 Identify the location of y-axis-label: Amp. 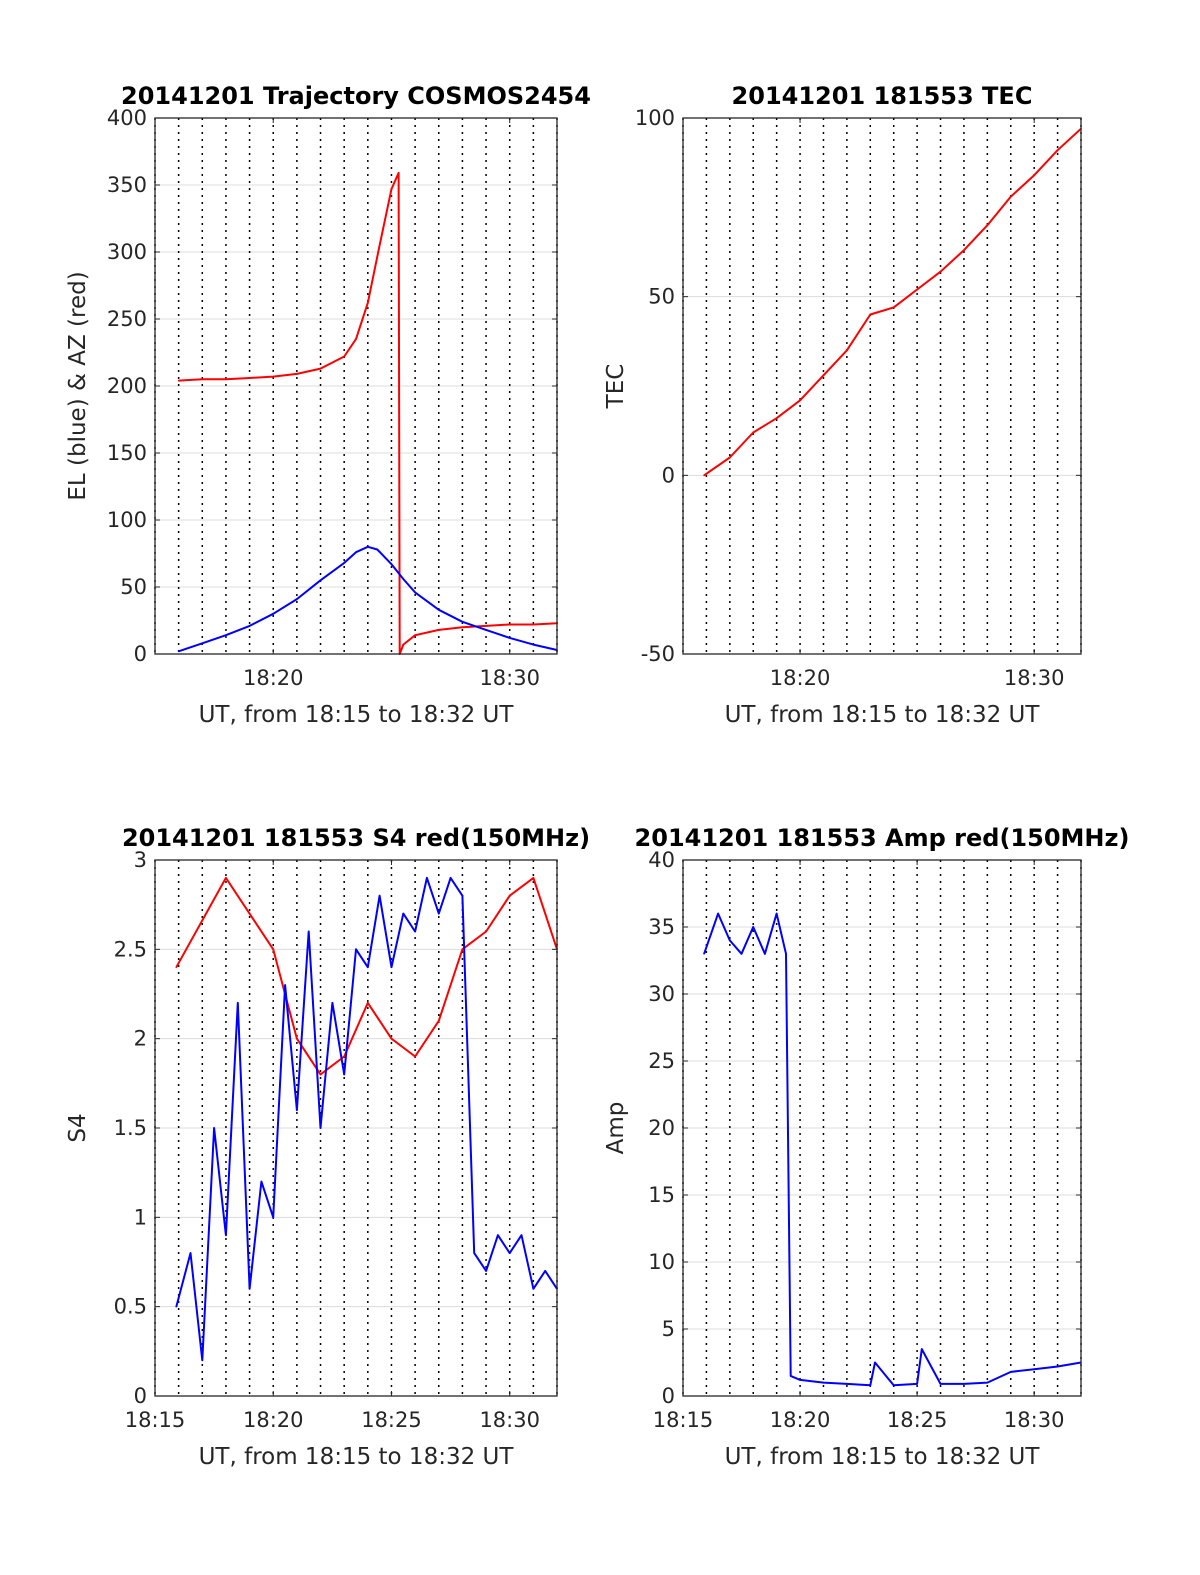
(616, 1128).